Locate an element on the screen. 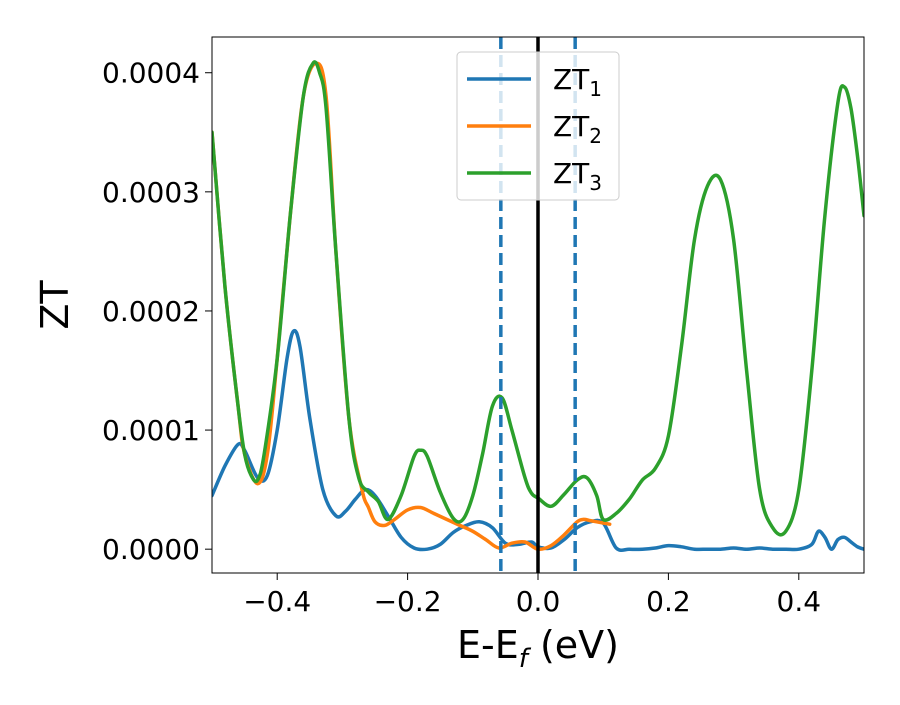  y-tick-label: 0.0002 is located at coordinates (151, 311).